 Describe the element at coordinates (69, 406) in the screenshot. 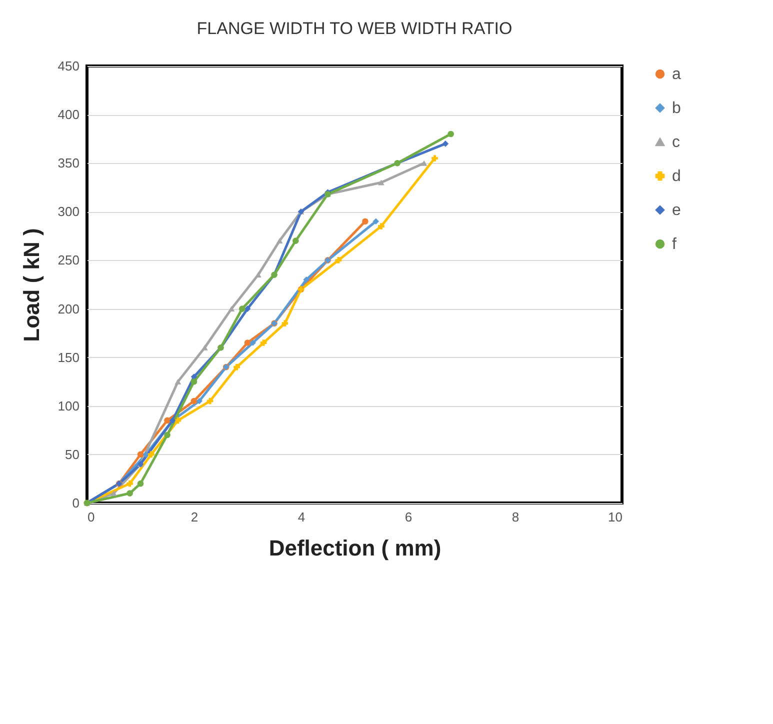

I see `y-tick-label: 100` at that location.